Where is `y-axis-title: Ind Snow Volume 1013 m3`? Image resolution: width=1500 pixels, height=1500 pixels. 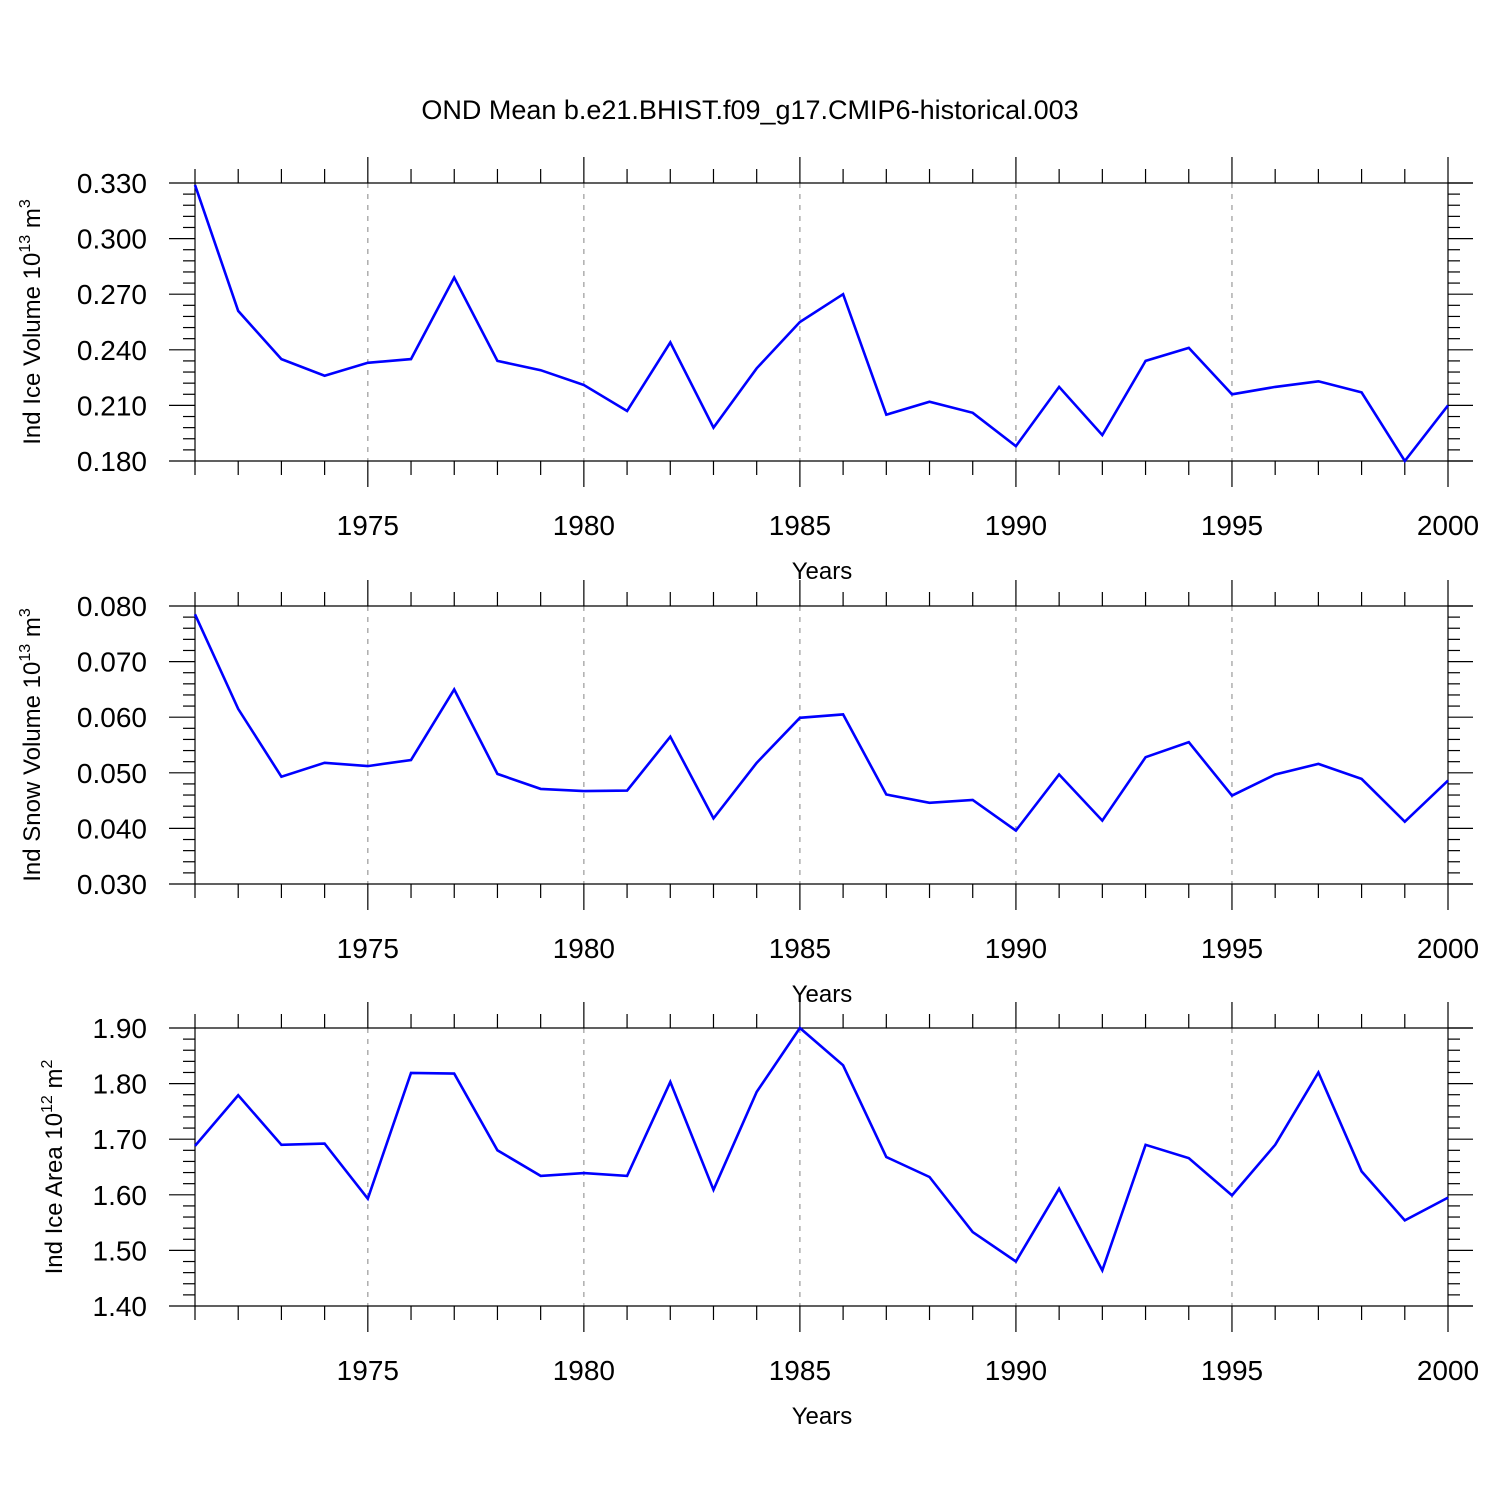
y-axis-title: Ind Snow Volume 1013 m3 is located at coordinates (31, 745).